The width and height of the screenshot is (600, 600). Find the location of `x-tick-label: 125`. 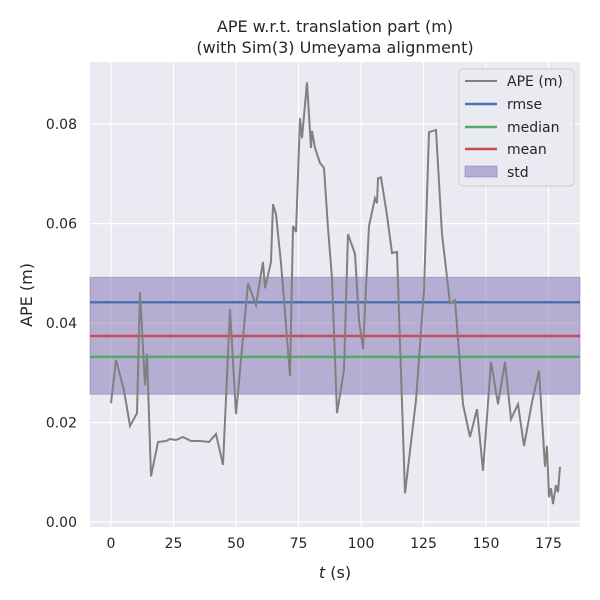

x-tick-label: 125 is located at coordinates (423, 544).